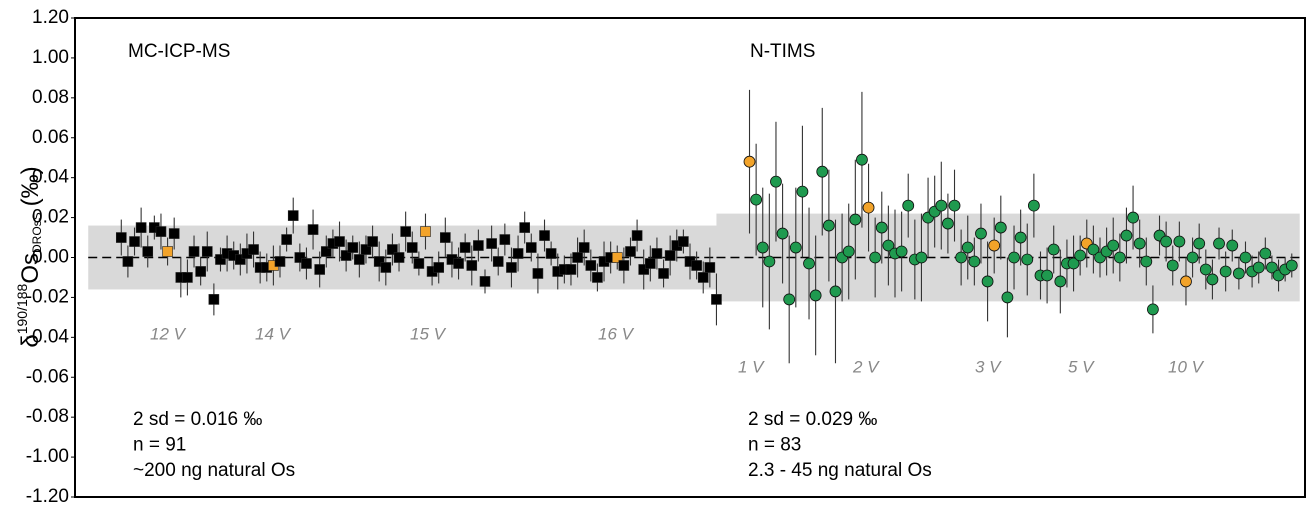  I want to click on y-tick-label: 0.02, so click(50, 217).